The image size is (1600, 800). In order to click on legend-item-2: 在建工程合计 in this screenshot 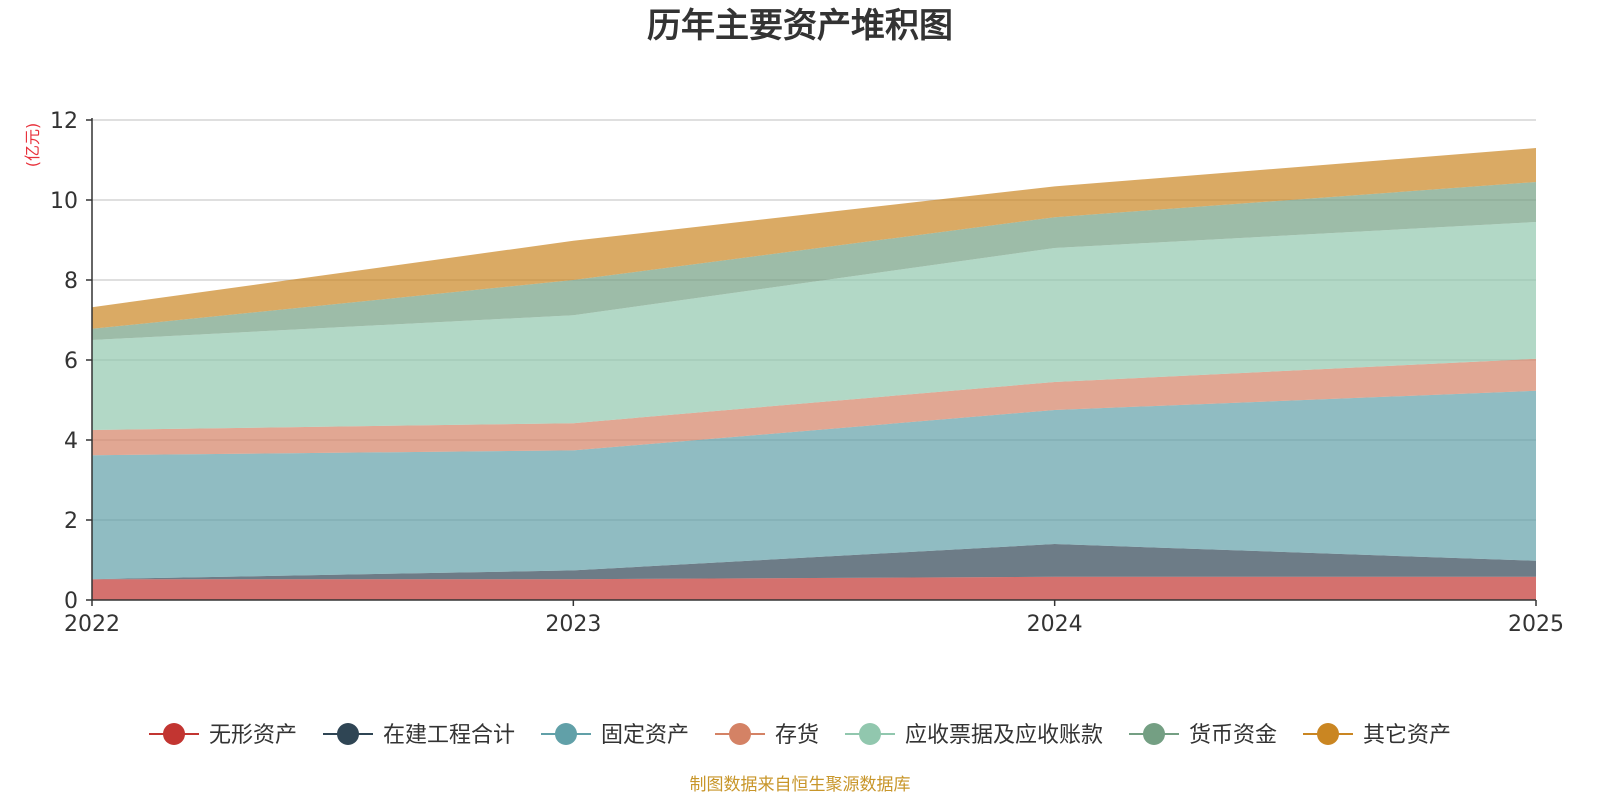, I will do `click(419, 735)`.